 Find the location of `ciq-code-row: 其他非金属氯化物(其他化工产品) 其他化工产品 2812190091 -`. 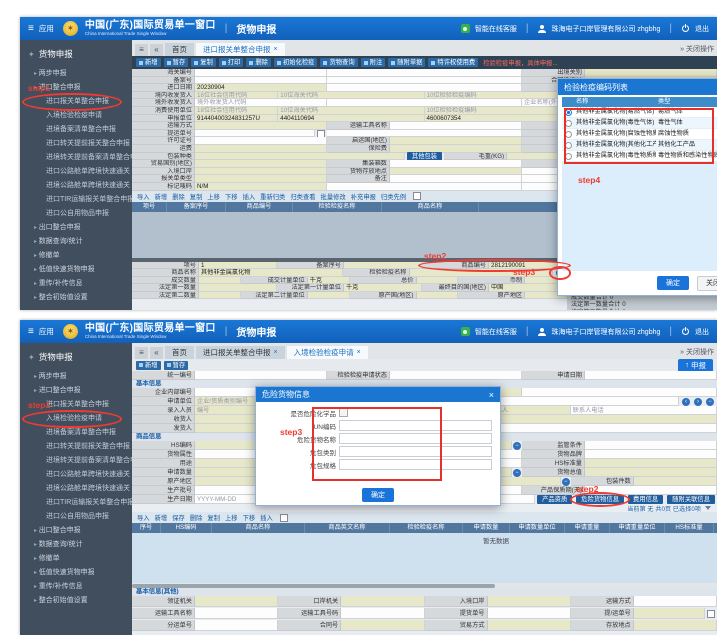

ciq-code-row: 其他非金属氯化物(其他化工产品) 其他化工产品 2812190091 - is located at coordinates (639, 145).